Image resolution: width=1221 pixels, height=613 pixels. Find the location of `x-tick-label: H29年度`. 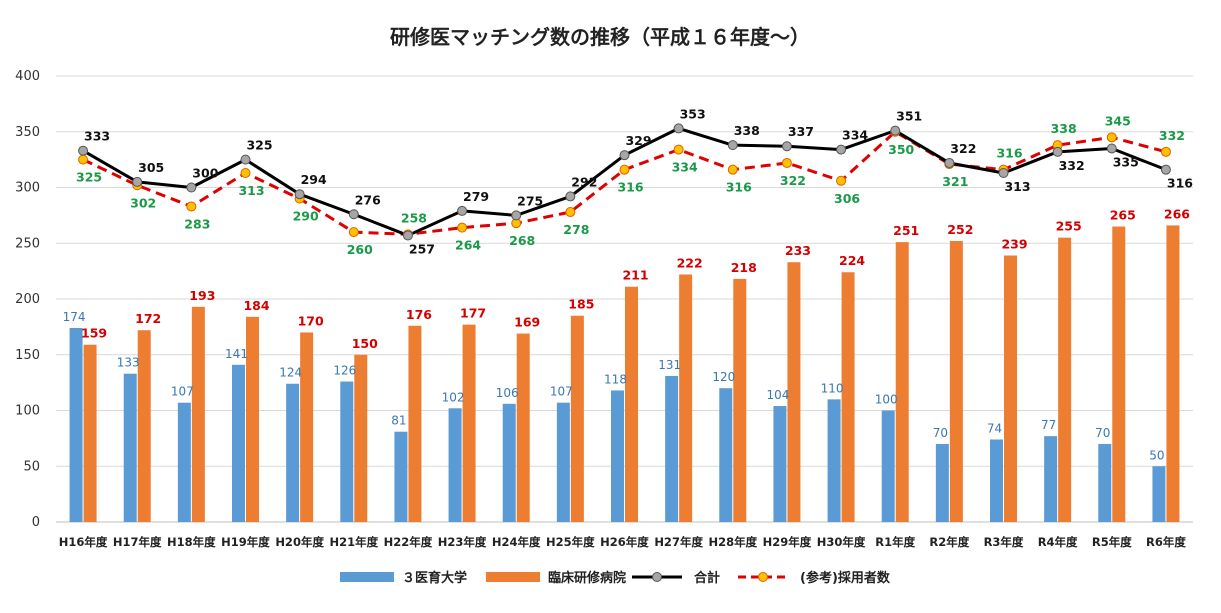

x-tick-label: H29年度 is located at coordinates (787, 542).